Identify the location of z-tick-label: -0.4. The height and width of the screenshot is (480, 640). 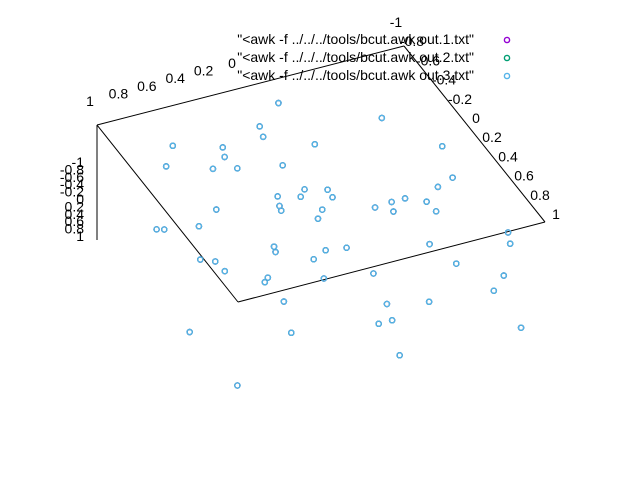
(72, 184).